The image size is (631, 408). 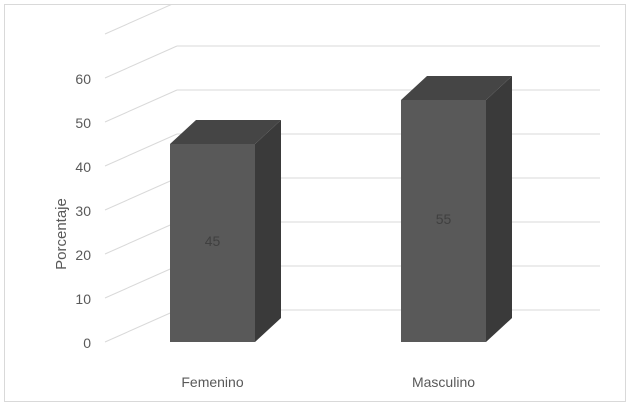 I want to click on y-tick-label: 20, so click(x=83, y=255).